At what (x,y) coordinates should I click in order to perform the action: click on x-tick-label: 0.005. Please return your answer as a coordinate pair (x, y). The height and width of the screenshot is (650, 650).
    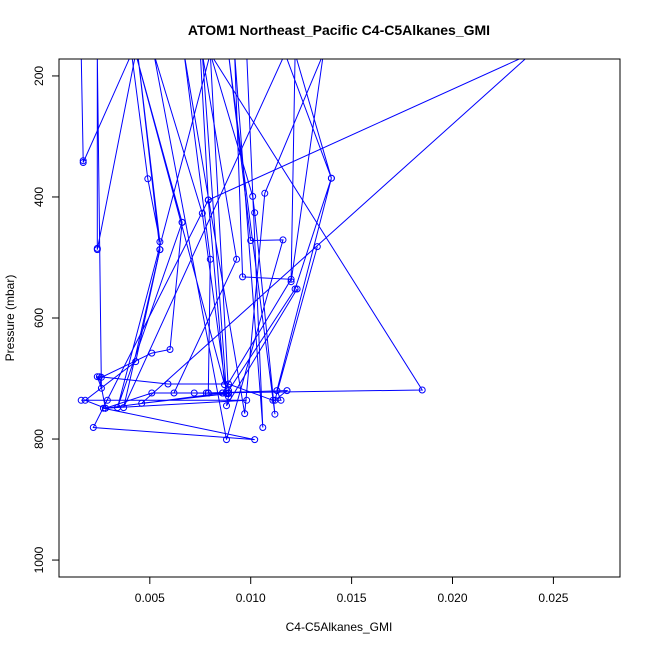
    Looking at the image, I should click on (150, 598).